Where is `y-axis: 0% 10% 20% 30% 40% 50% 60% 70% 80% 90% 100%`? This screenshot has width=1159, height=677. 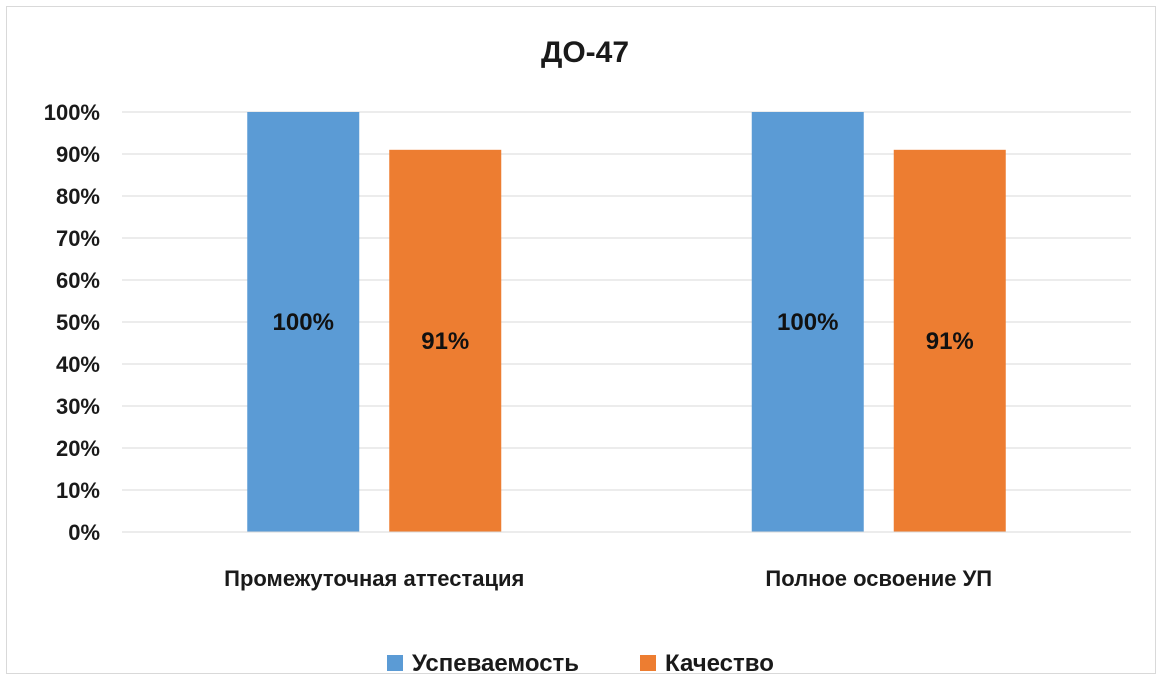
y-axis: 0% 10% 20% 30% 40% 50% 60% 70% 80% 90% 100% is located at coordinates (72, 322).